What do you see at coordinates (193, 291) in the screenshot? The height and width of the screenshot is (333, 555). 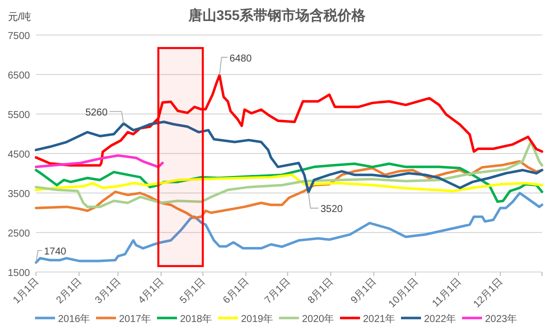 I see `x-tick-label: 5月1日` at bounding box center [193, 291].